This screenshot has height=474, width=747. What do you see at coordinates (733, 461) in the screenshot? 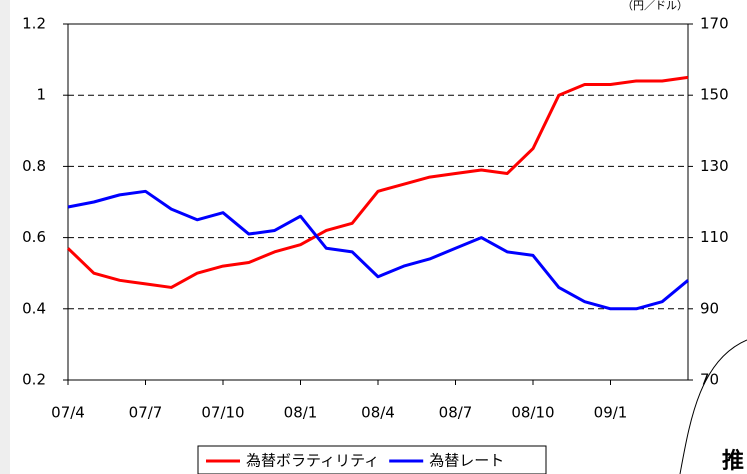
I see `annotation: 推` at bounding box center [733, 461].